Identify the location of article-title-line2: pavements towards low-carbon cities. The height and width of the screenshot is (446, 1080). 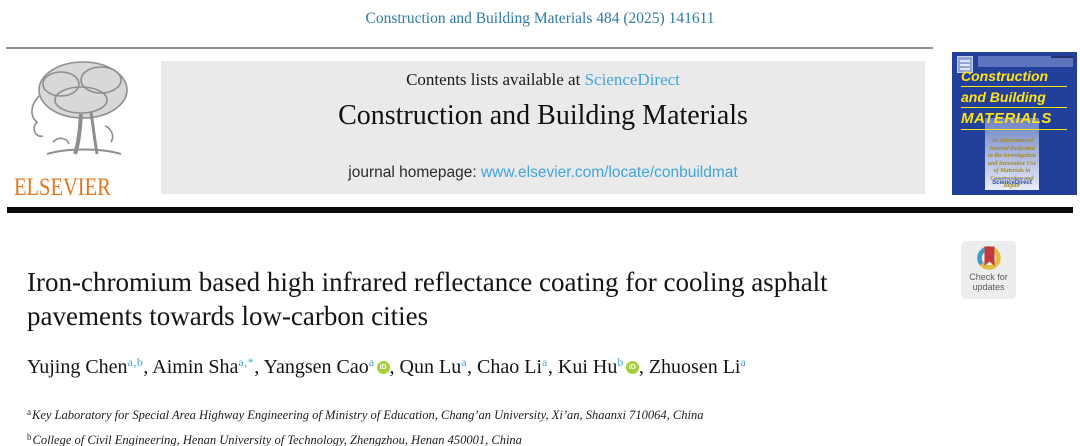
(228, 315).